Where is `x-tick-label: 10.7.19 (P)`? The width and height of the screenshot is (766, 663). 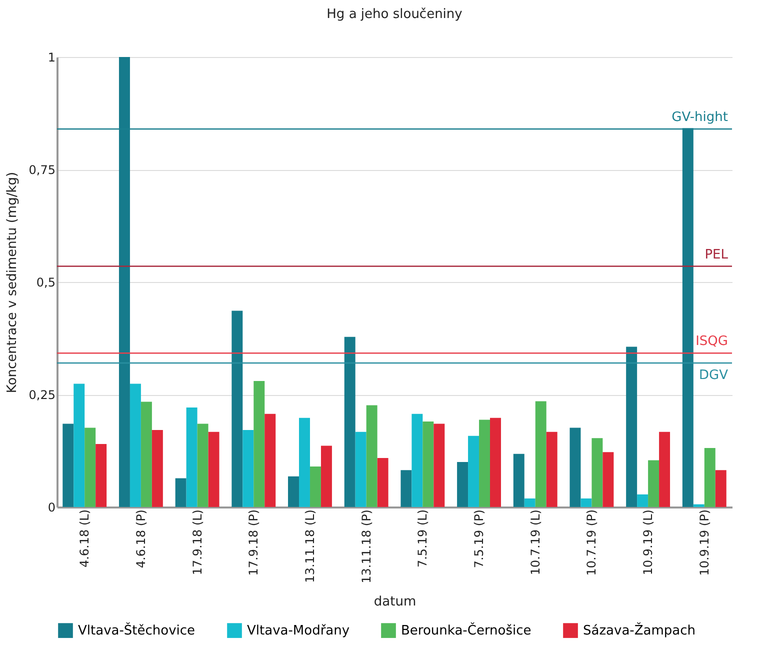
x-tick-label: 10.7.19 (P) is located at coordinates (591, 543).